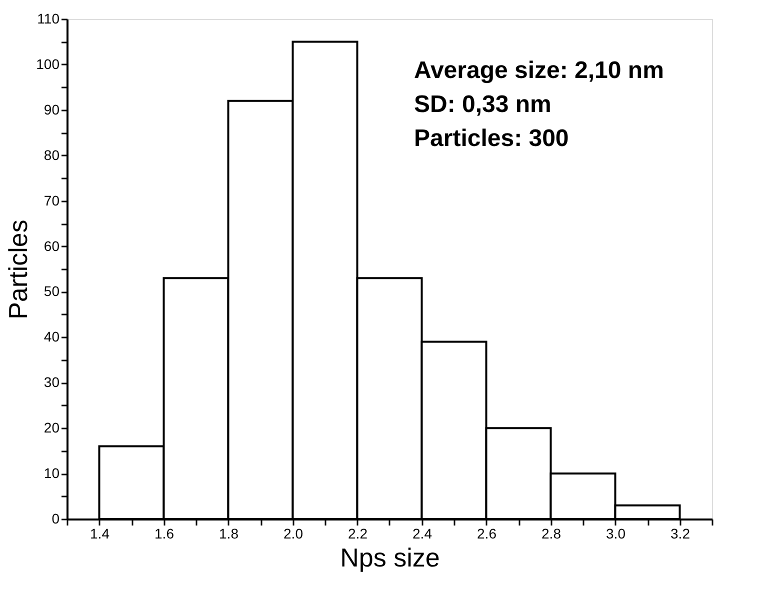  I want to click on x-tick-label: 2.4, so click(422, 534).